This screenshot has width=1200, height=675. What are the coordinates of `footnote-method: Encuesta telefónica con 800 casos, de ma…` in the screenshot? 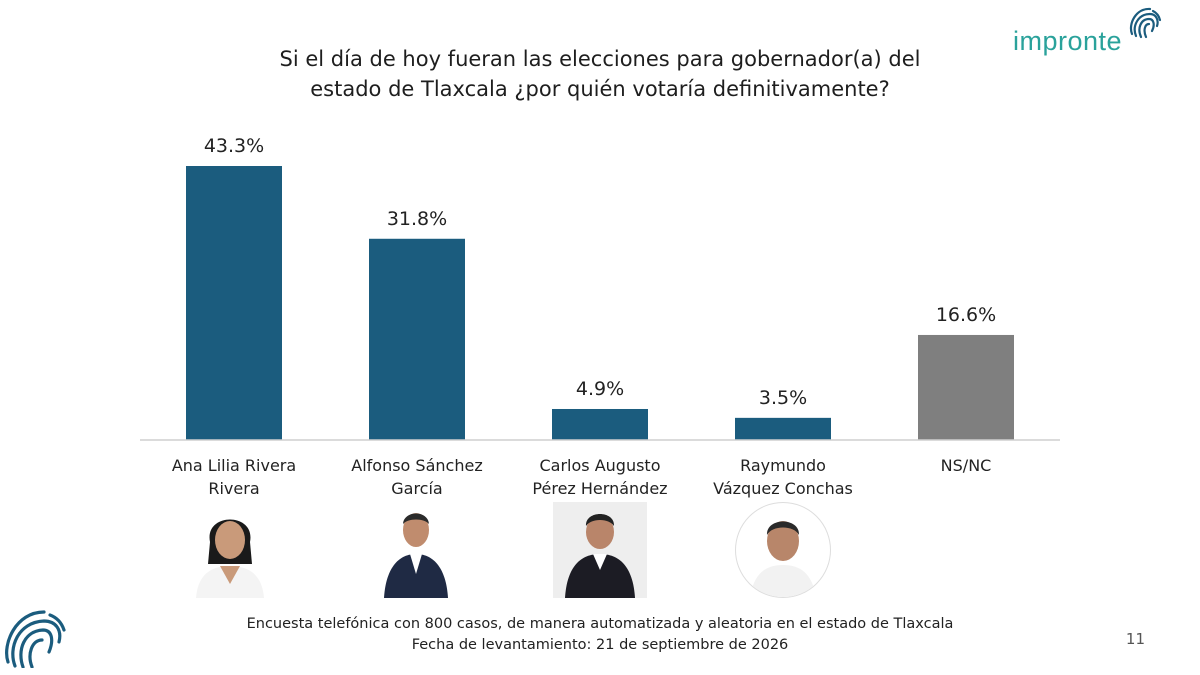 It's located at (600, 624).